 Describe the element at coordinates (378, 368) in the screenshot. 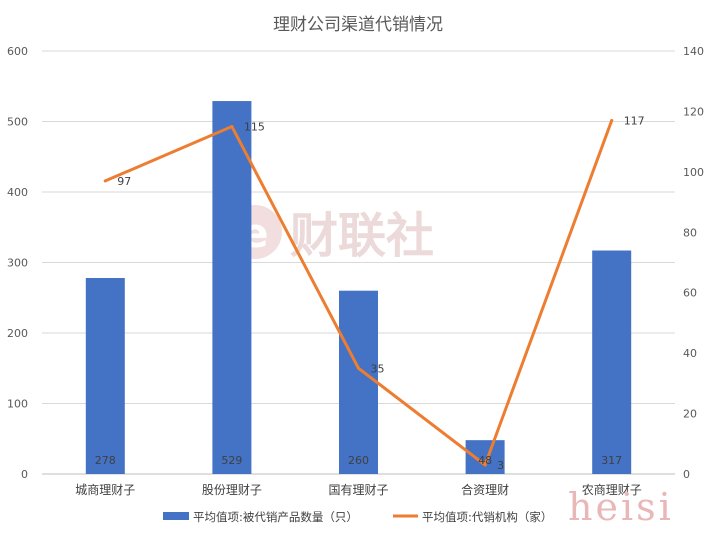

I see `line-data-label: 35` at that location.